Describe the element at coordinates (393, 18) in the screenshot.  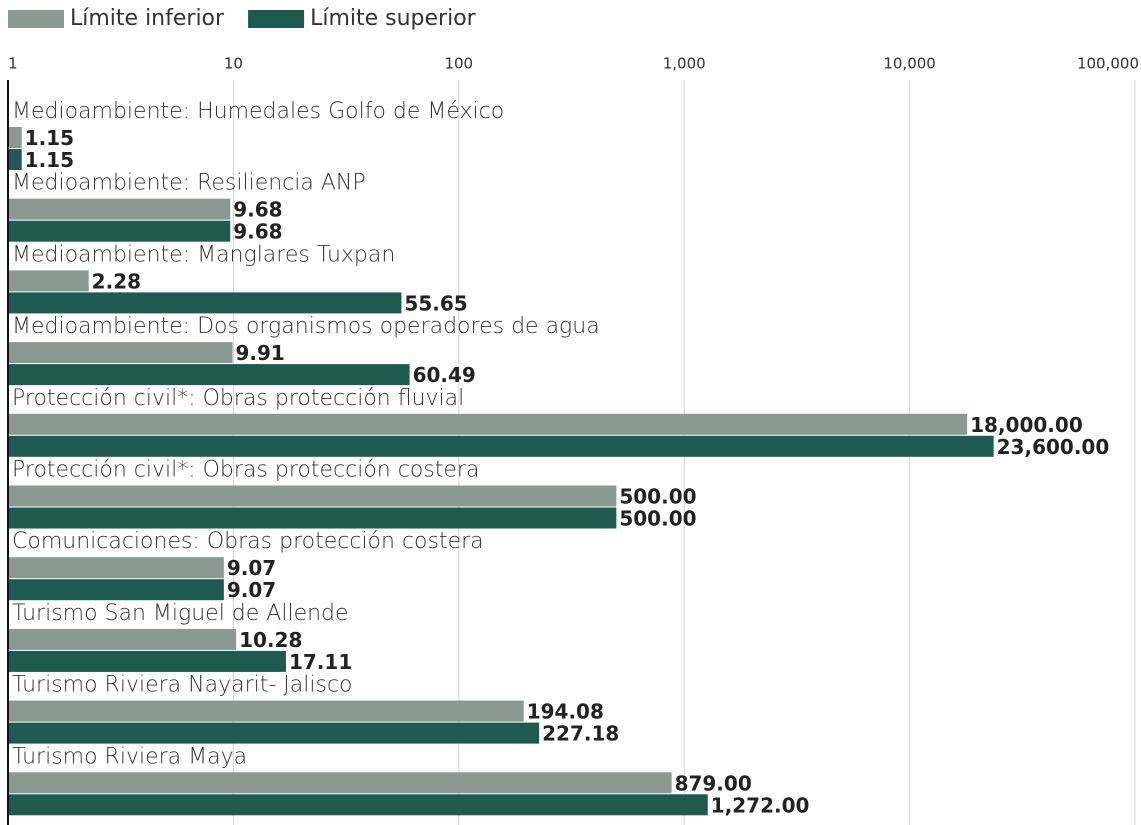
I see `legend-label: Límite superior` at that location.